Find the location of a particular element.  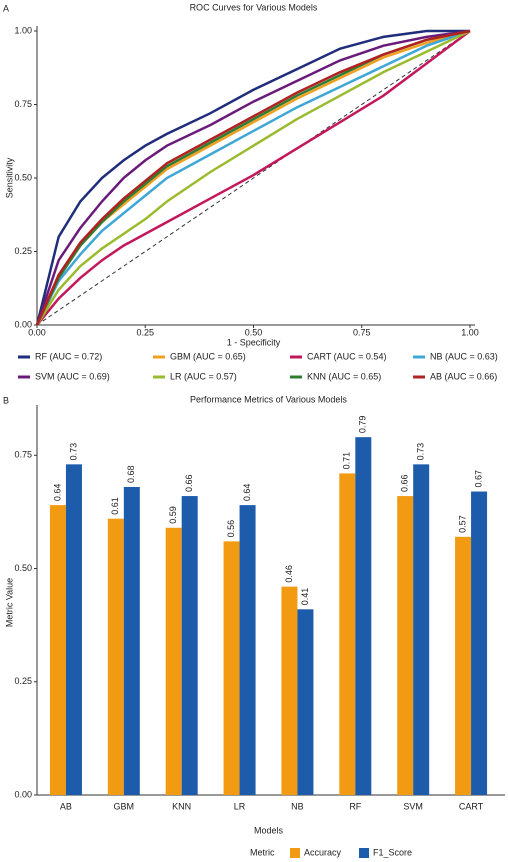

legend-label: GBM (AUC = 0.65) is located at coordinates (208, 356).